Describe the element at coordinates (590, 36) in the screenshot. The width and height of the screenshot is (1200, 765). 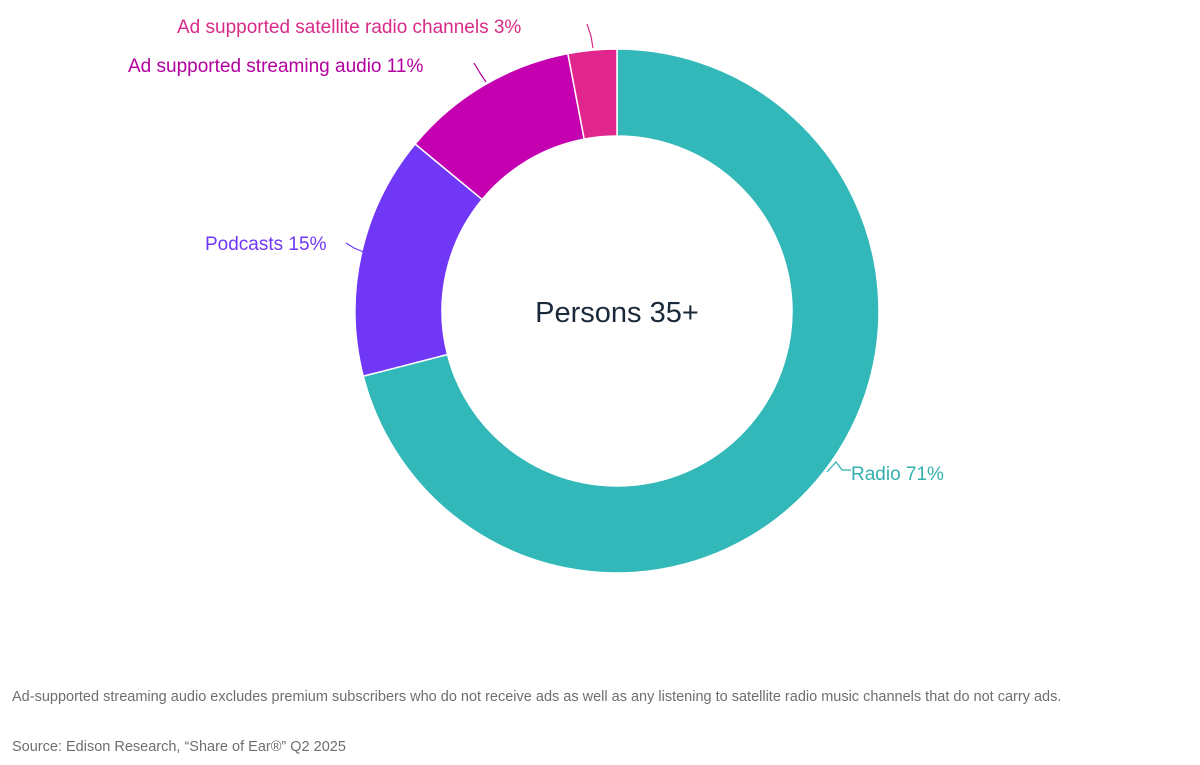
I see `leader-line-ad-supported-satellite-radio-channels` at that location.